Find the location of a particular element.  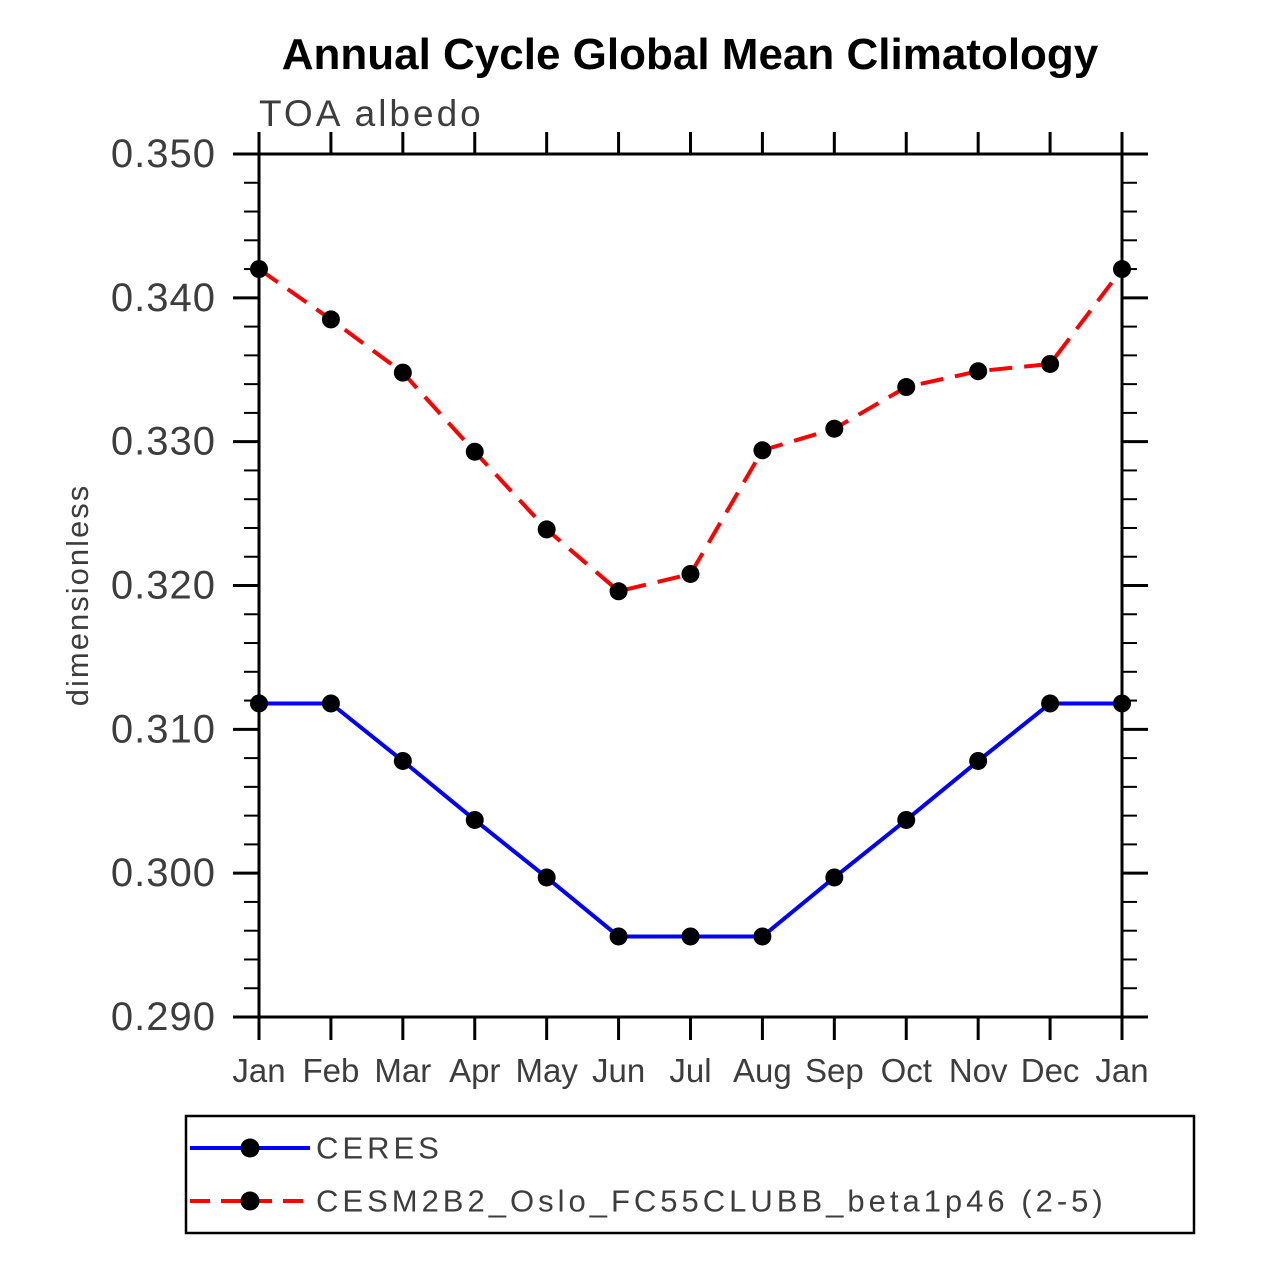

x-tick-label: Aug is located at coordinates (762, 1070).